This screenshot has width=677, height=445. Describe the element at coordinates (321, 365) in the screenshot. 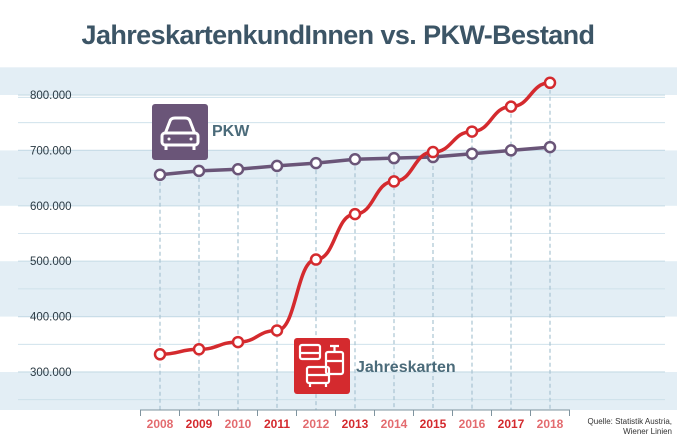

I see `tram-bus-icon` at that location.